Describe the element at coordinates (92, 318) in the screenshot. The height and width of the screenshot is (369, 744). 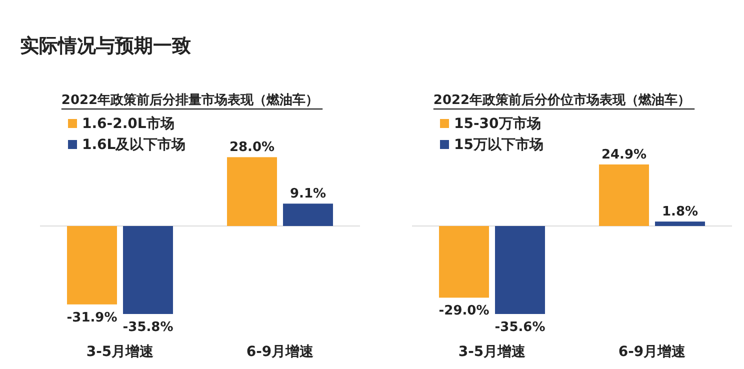
I see `data-label: -31.9%` at that location.